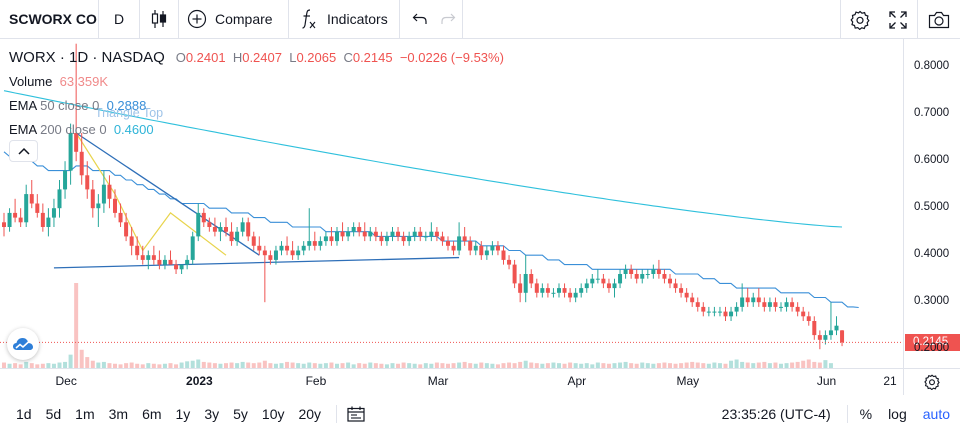  I want to click on pattern-label: Triangle Top, so click(129, 113).